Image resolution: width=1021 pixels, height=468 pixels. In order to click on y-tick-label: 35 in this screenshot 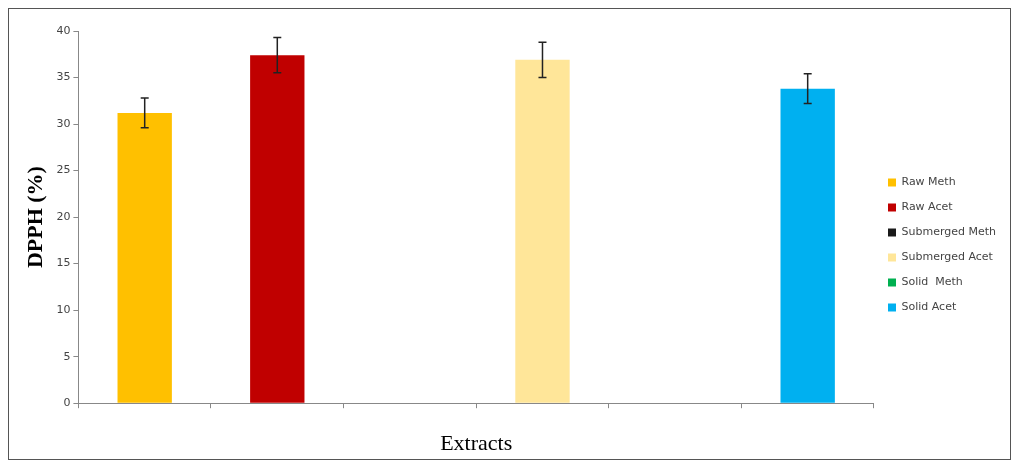, I will do `click(63, 77)`.